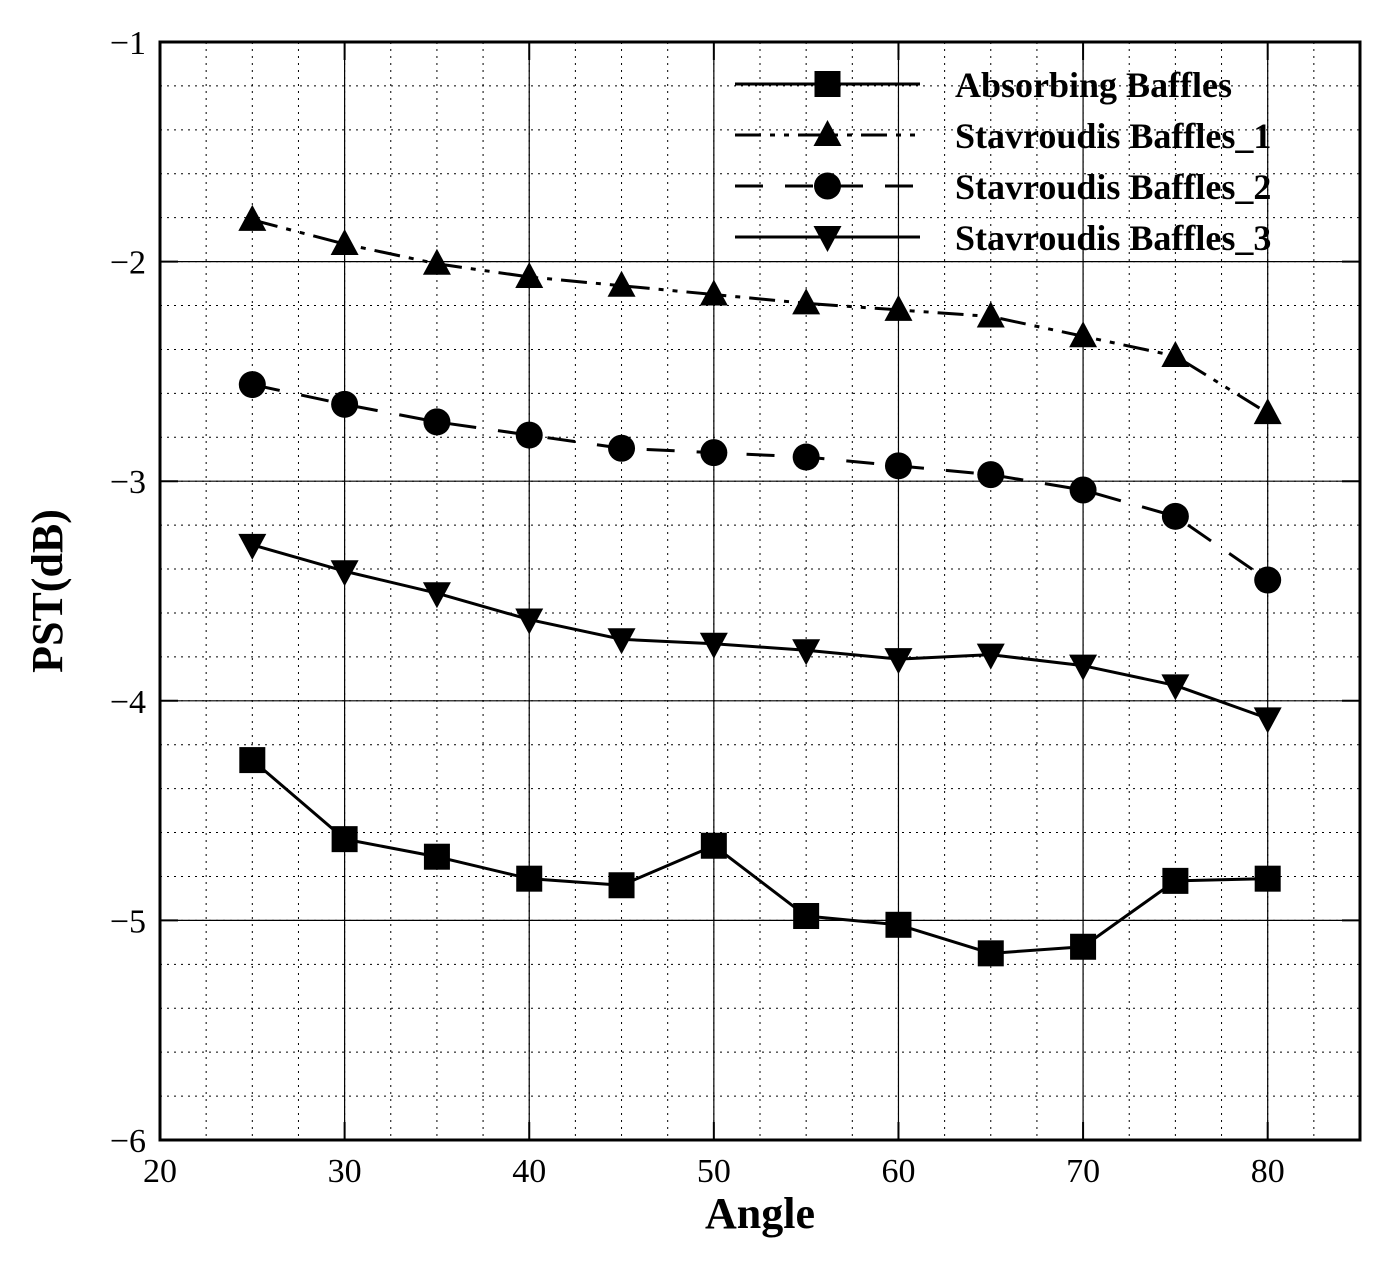  What do you see at coordinates (160, 1171) in the screenshot?
I see `x-tick-label: 20` at bounding box center [160, 1171].